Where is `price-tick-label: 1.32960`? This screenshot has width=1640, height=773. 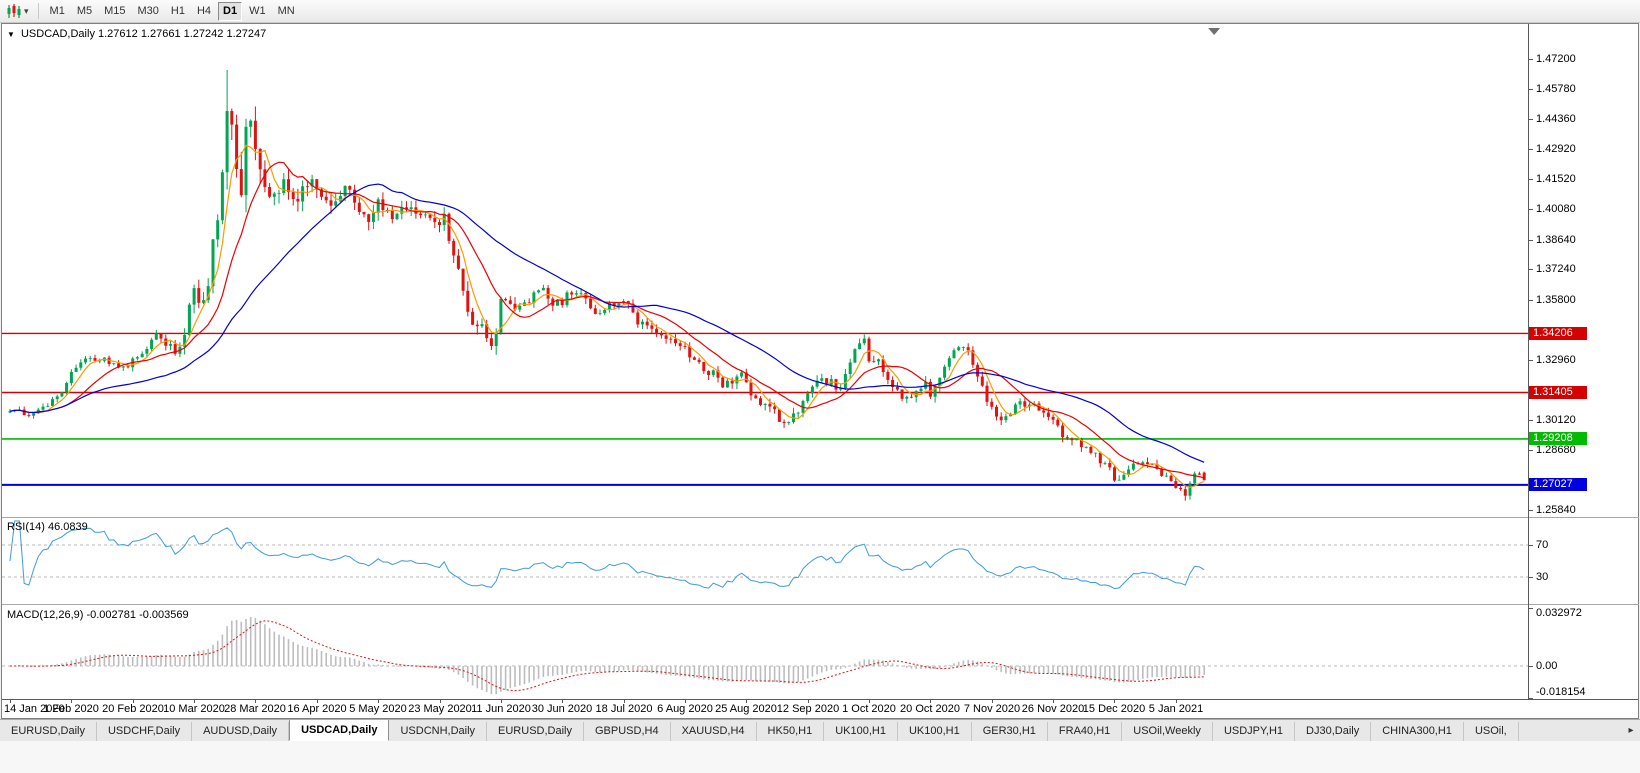
price-tick-label: 1.32960 is located at coordinates (1556, 360).